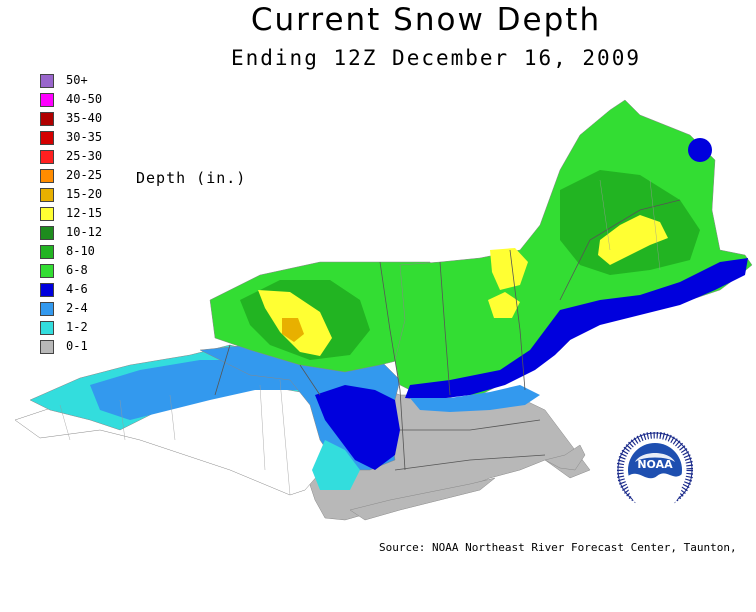 The image size is (756, 612). I want to click on region-adk-orange, so click(293, 330).